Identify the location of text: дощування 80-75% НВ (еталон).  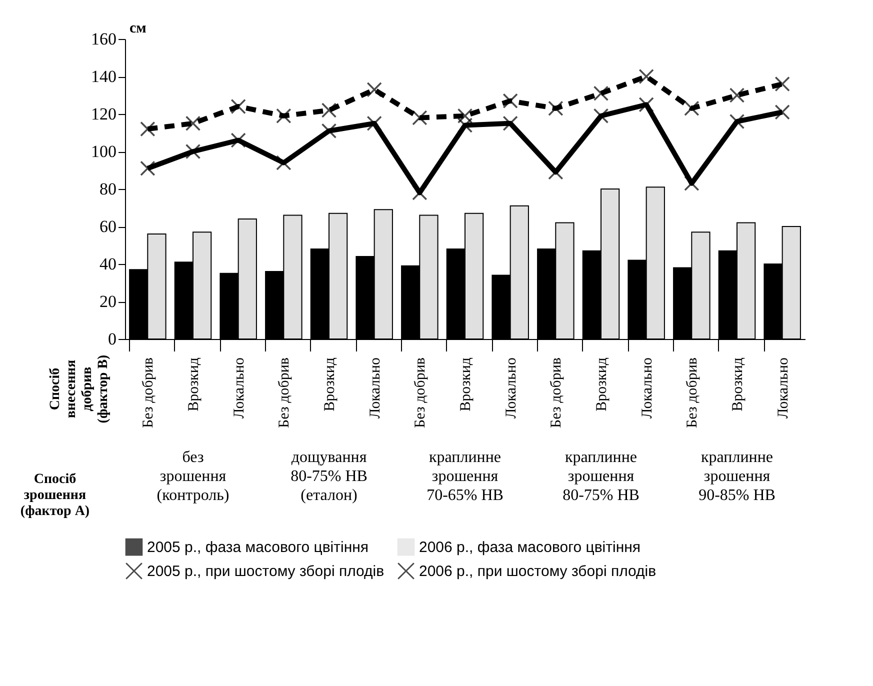
(329, 476).